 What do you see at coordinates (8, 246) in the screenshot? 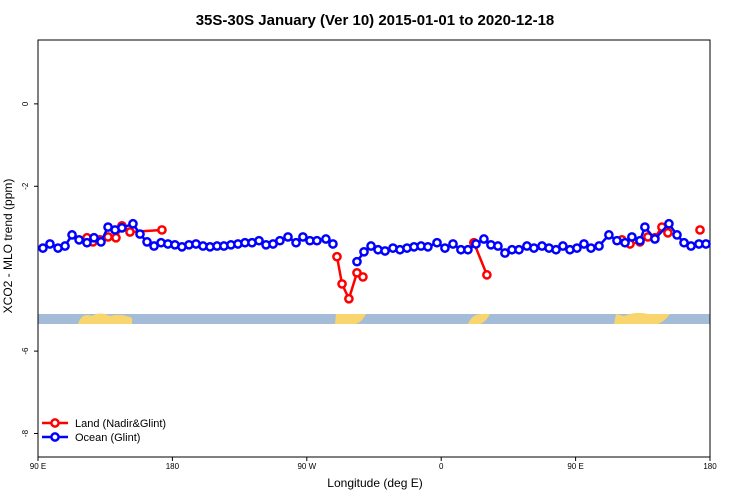
I see `y-axis-label: XCO2 - MLO trend (ppm)` at bounding box center [8, 246].